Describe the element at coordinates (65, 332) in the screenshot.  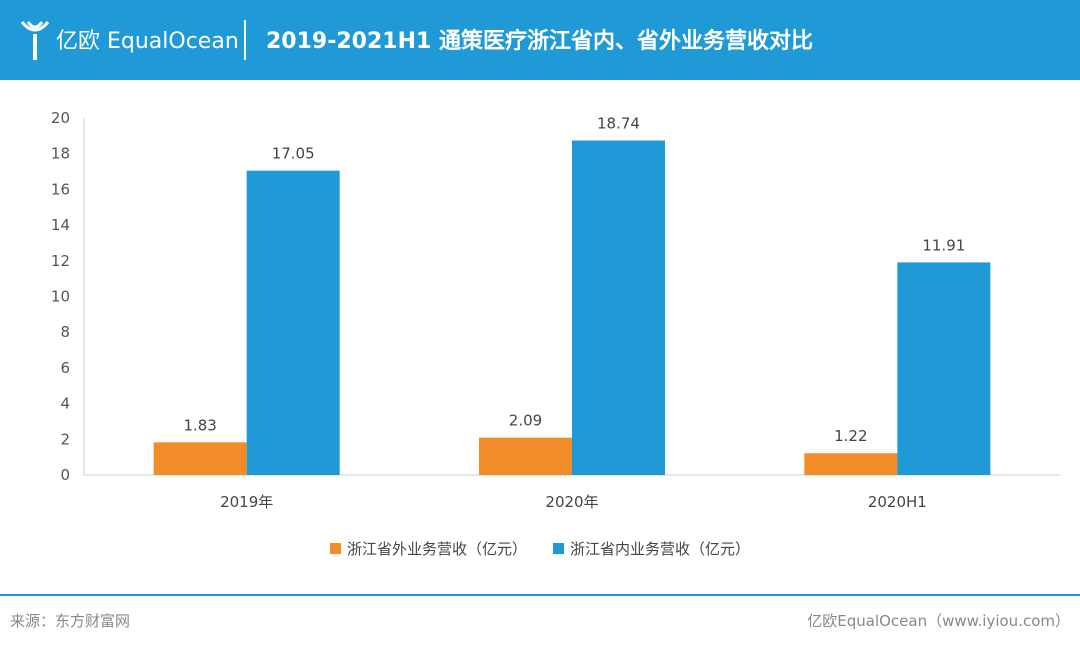
I see `y-tick-label: 8` at that location.